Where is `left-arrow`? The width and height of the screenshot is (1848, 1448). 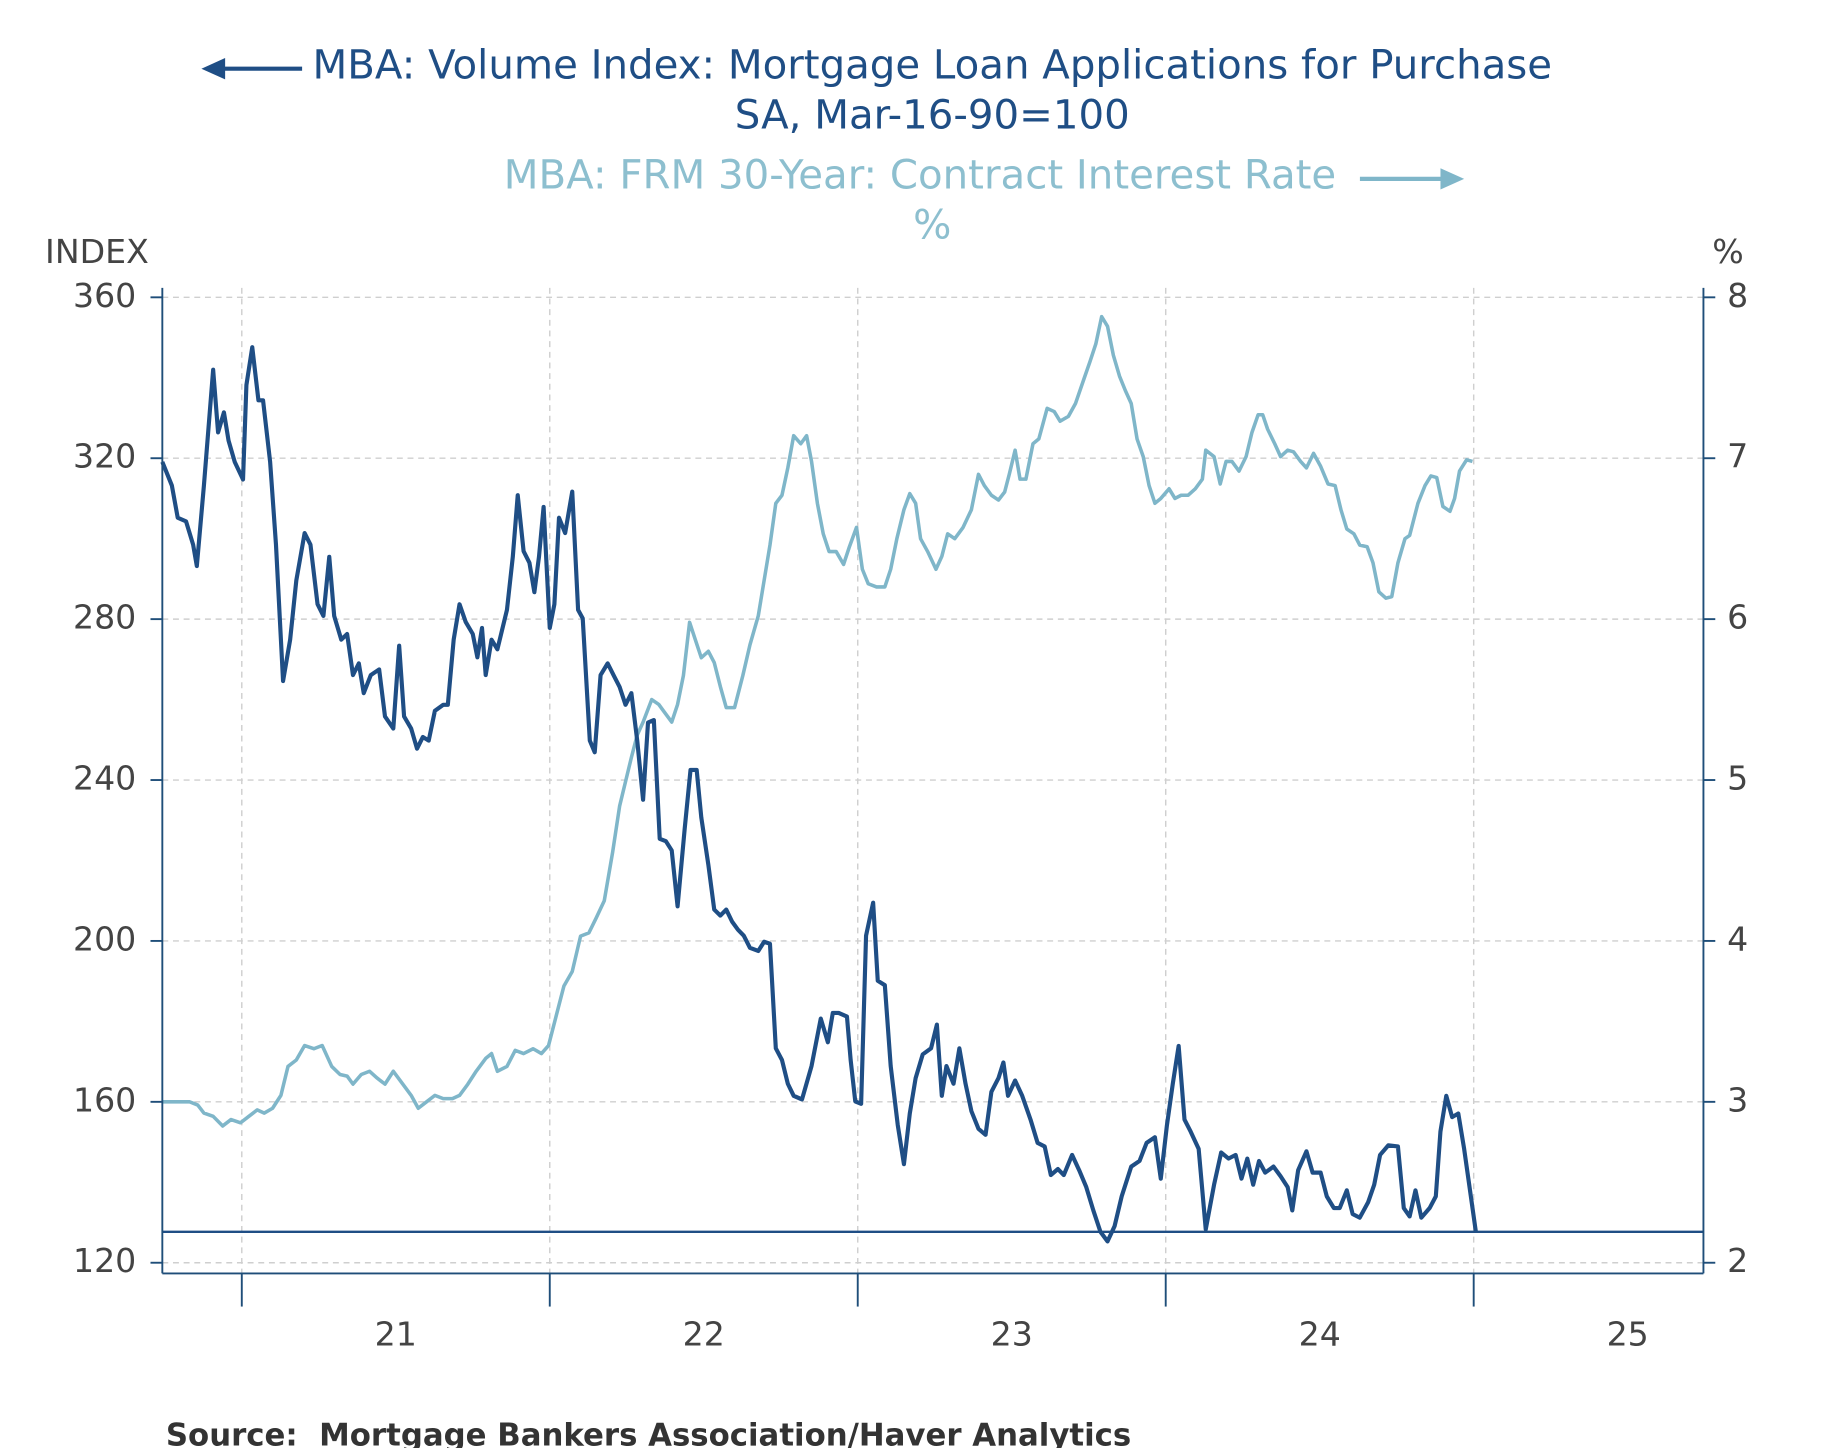
left-arrow is located at coordinates (252, 69).